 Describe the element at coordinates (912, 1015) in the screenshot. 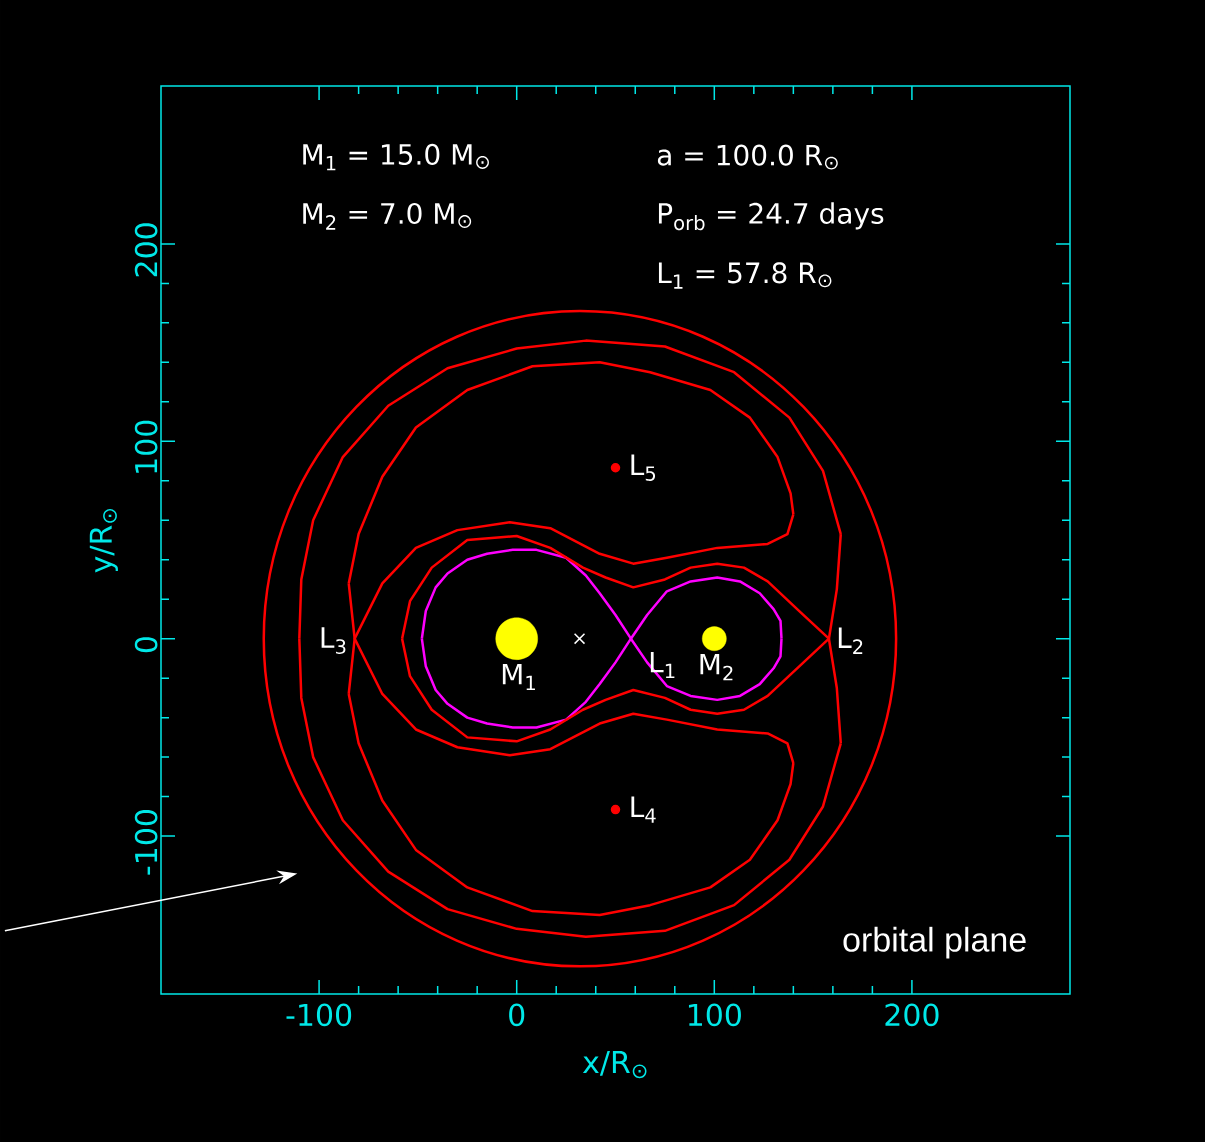

I see `x-tick-label: 200` at that location.